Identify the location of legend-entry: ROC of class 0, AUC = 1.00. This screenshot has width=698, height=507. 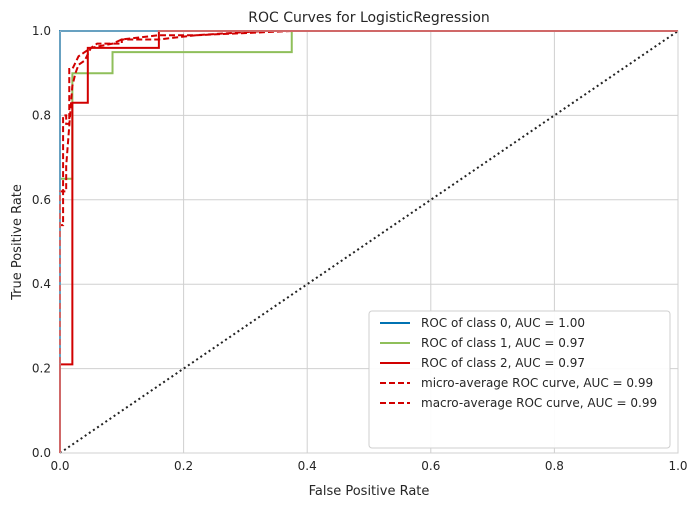
(503, 323).